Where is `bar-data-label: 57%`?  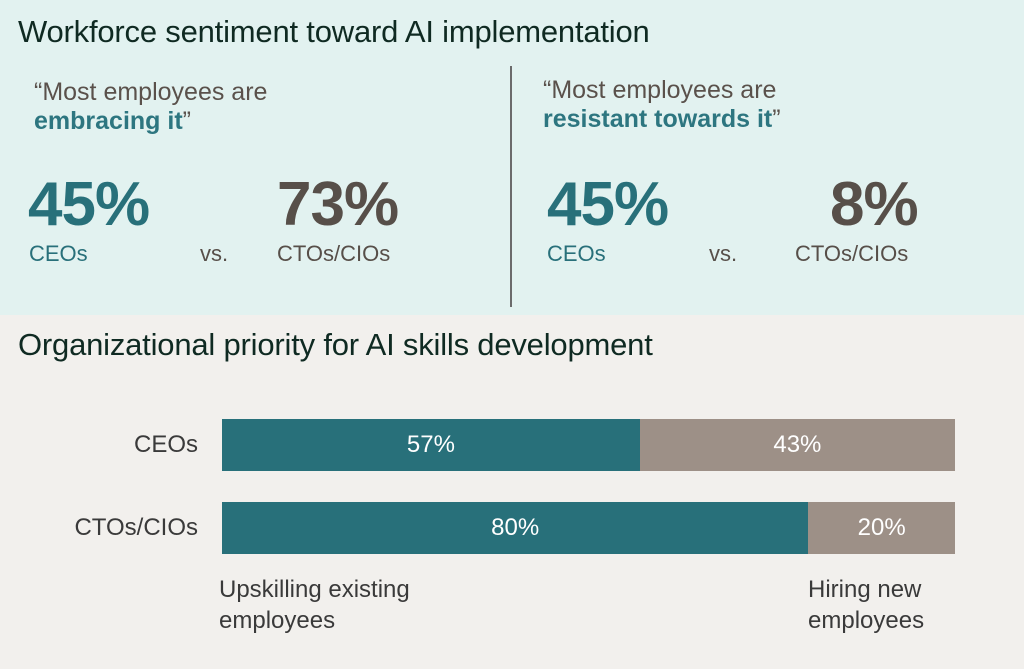
bar-data-label: 57% is located at coordinates (430, 444).